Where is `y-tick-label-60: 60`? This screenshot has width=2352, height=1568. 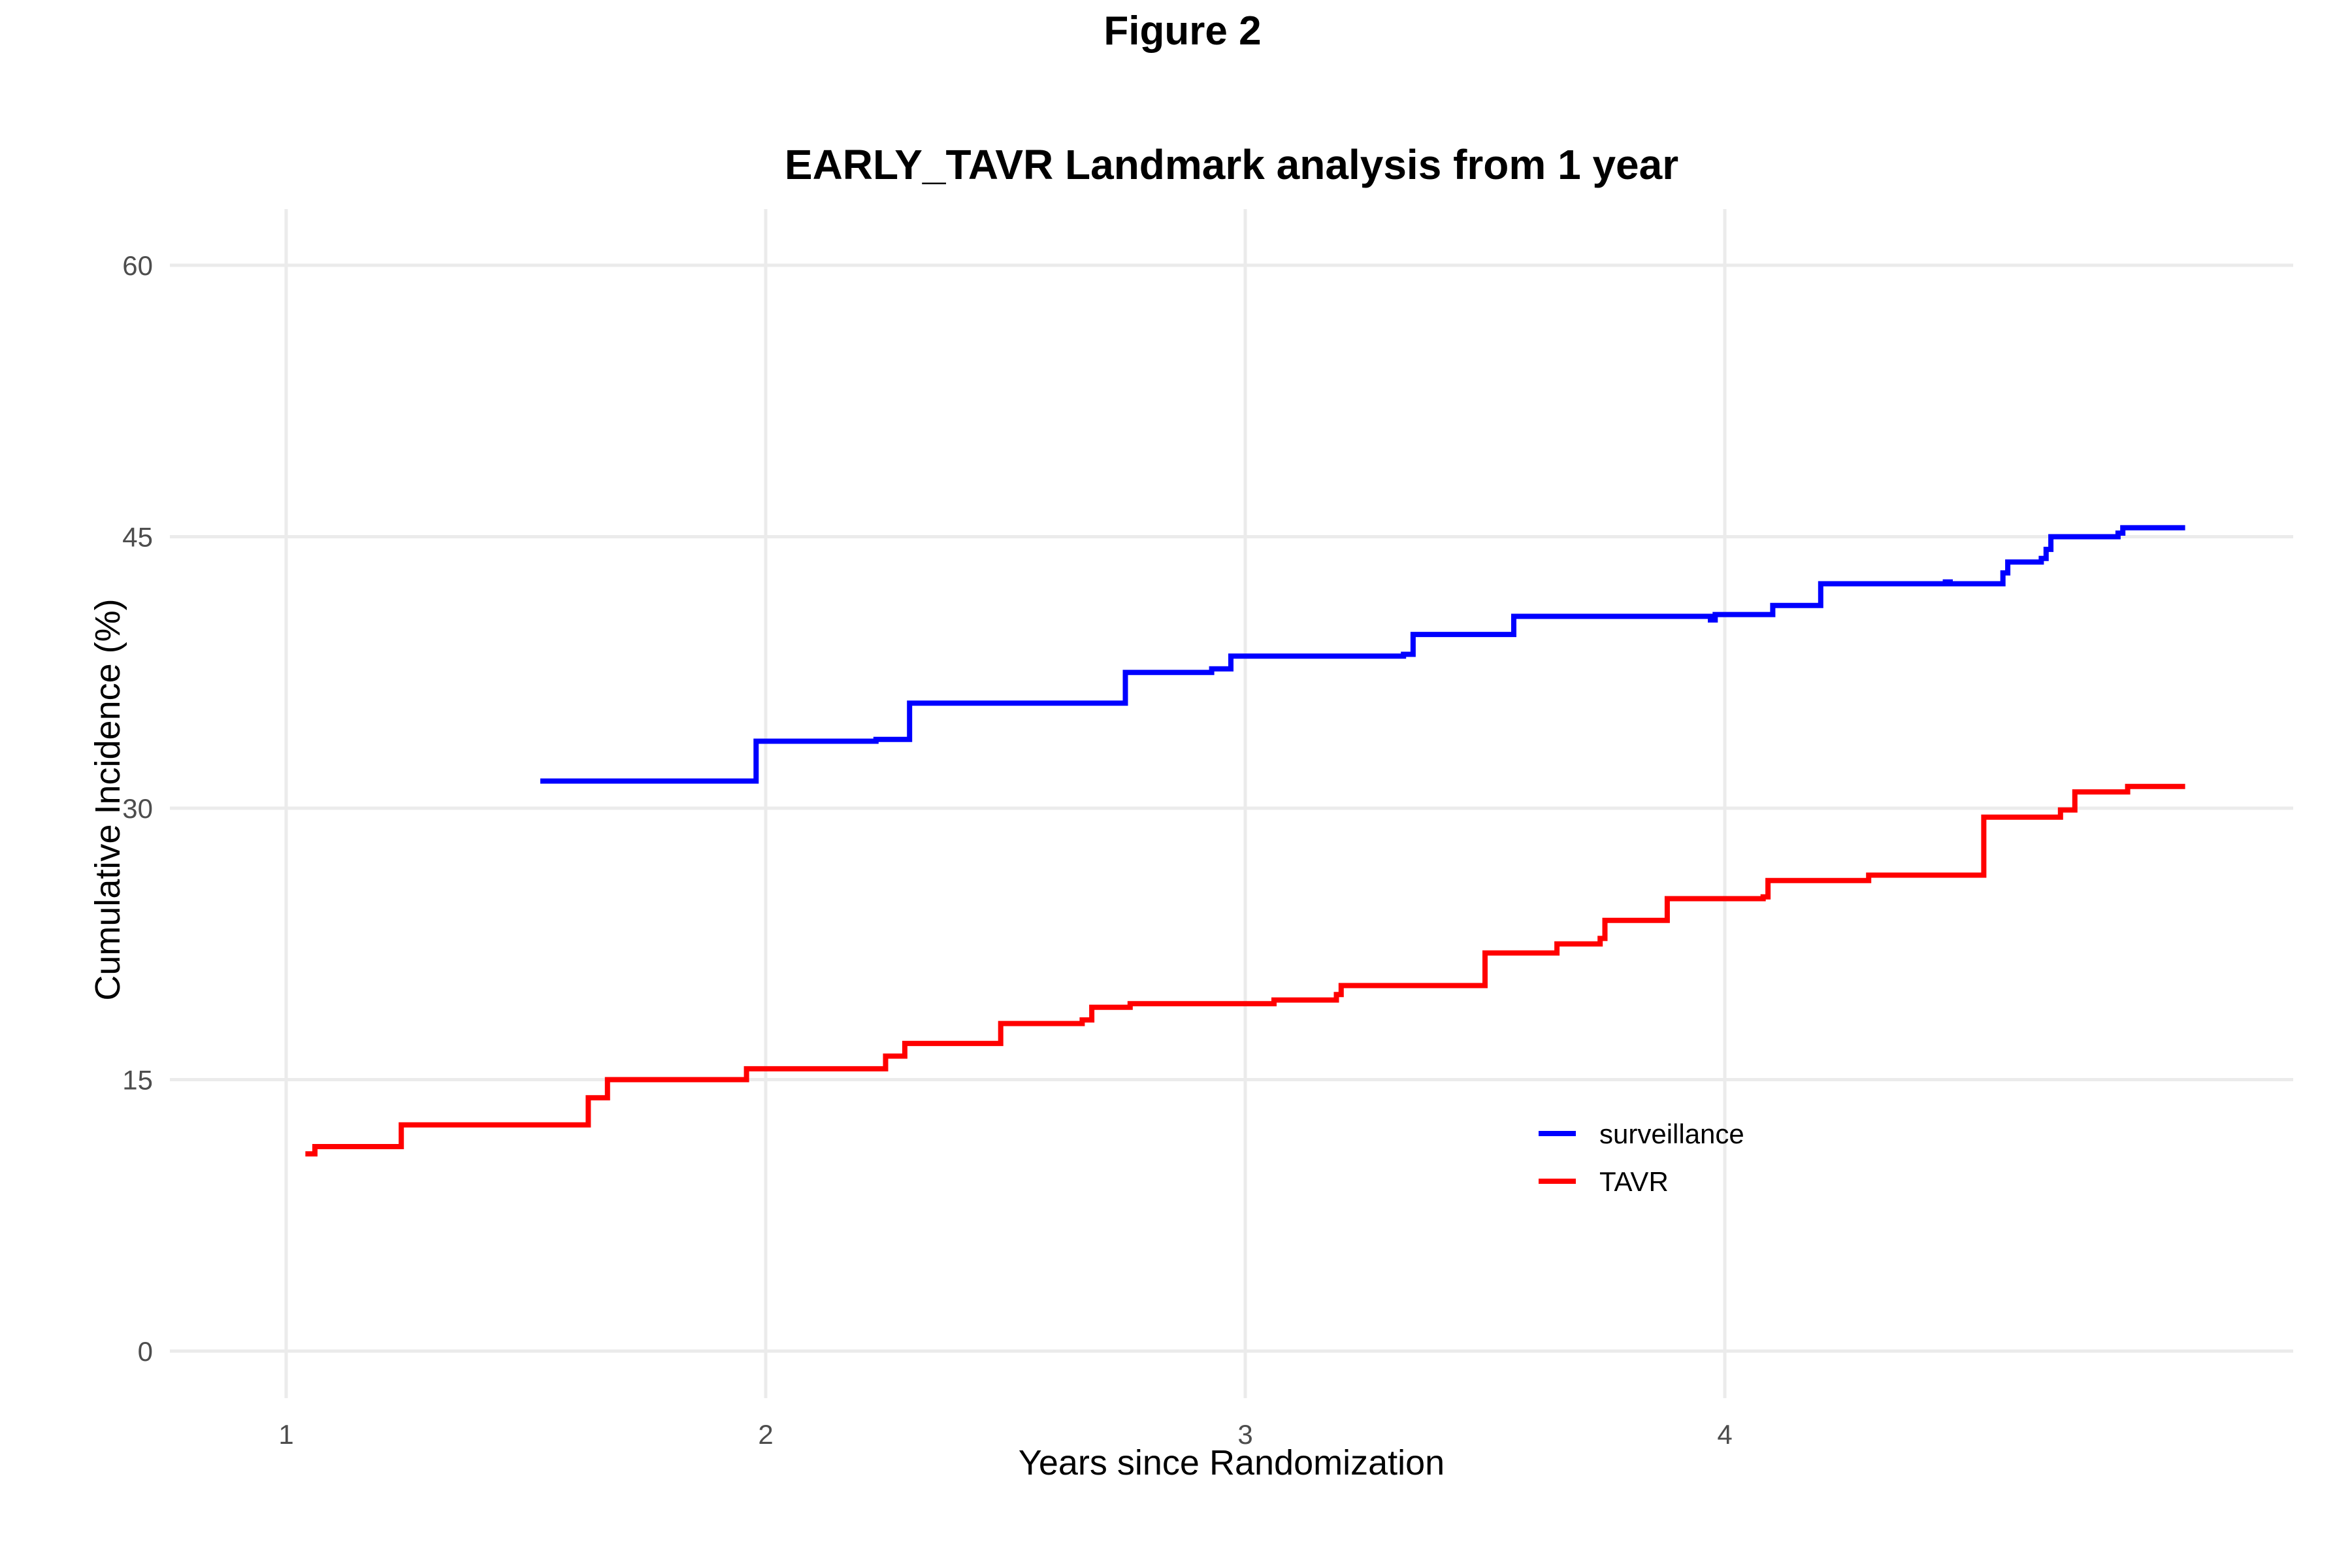 y-tick-label-60: 60 is located at coordinates (137, 265).